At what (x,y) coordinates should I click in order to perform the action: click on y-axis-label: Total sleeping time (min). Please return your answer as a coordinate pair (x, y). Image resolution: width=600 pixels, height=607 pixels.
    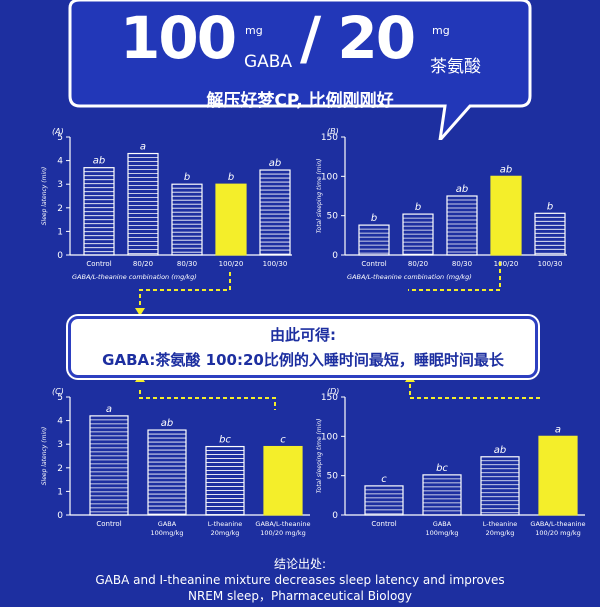
    Looking at the image, I should click on (319, 456).